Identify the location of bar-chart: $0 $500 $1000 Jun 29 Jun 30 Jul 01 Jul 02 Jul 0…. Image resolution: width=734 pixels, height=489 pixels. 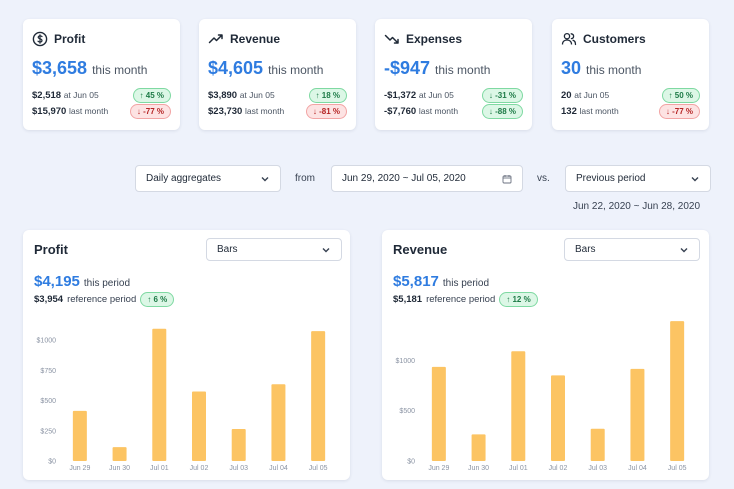
(541, 396).